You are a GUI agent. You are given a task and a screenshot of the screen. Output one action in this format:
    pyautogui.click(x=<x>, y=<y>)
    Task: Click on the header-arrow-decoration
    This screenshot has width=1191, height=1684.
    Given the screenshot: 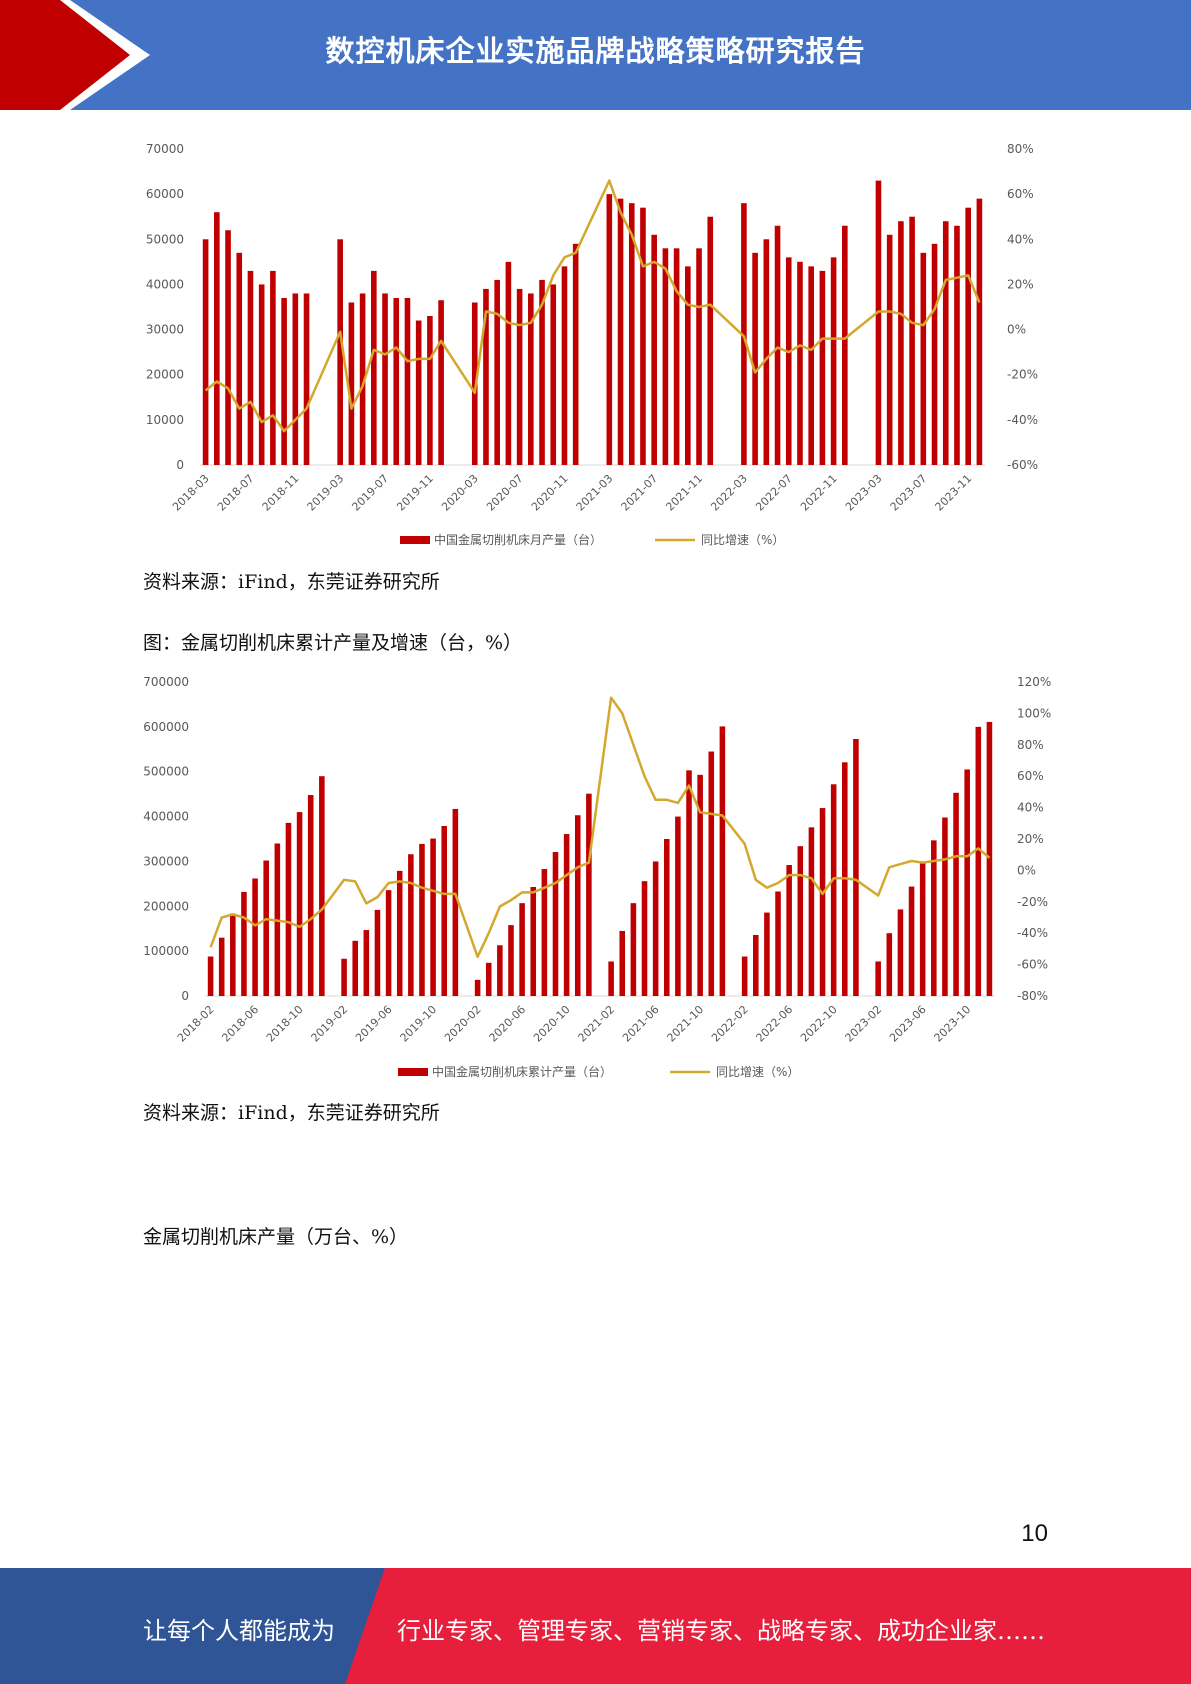 What is the action you would take?
    pyautogui.click(x=75, y=55)
    